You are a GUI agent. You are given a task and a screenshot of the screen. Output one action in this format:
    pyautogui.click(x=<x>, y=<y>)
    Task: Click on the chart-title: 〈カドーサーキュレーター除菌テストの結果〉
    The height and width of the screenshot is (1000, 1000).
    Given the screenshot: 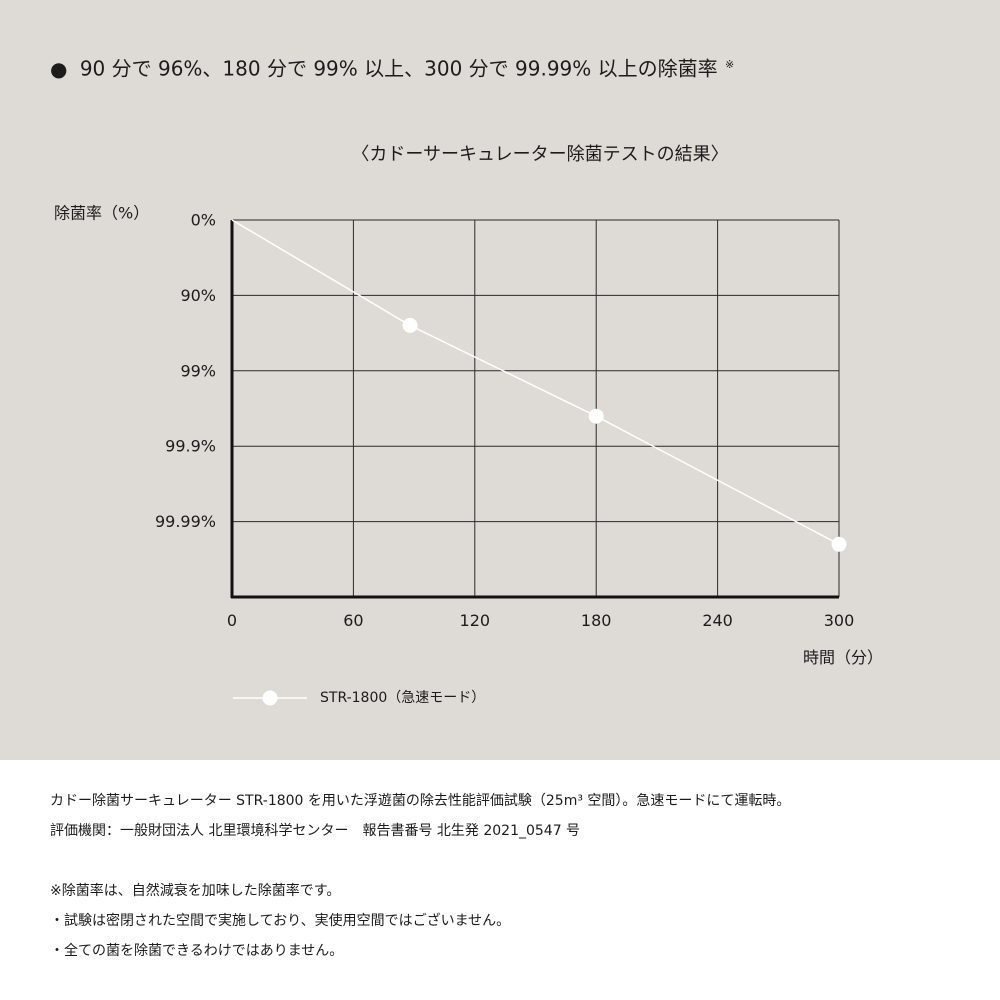 What is the action you would take?
    pyautogui.click(x=540, y=154)
    